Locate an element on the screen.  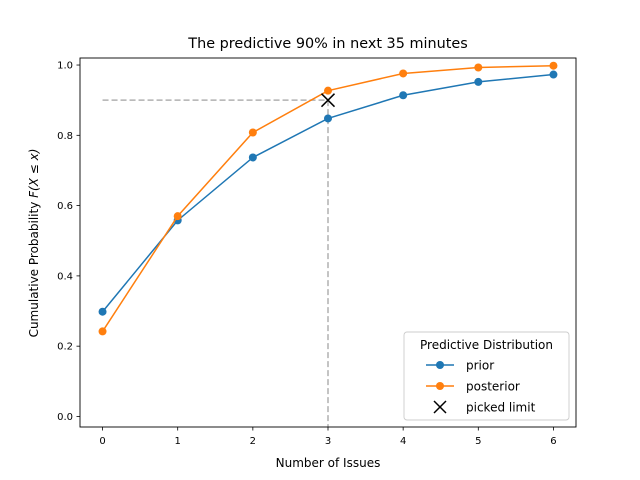
chart-title: The predictive 90% in next 35 minutes is located at coordinates (327, 44).